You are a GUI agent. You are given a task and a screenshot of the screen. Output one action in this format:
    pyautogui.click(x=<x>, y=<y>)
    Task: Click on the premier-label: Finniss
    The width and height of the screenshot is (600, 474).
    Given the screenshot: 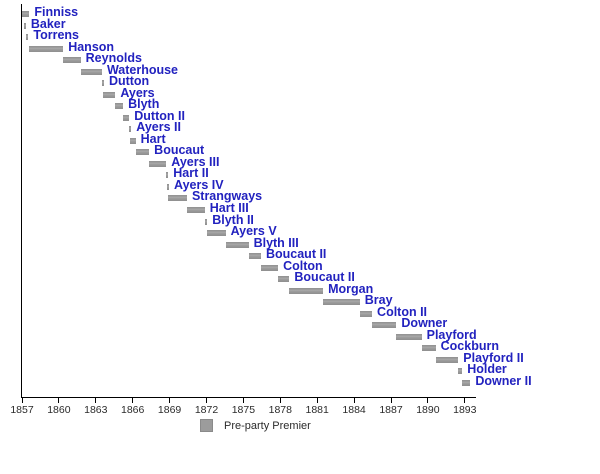 What is the action you would take?
    pyautogui.click(x=56, y=12)
    